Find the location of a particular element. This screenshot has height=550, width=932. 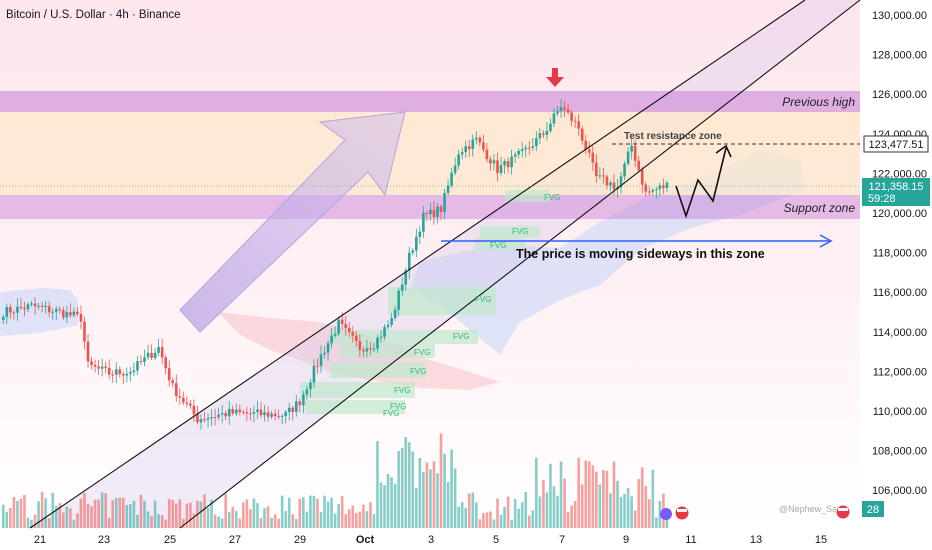

price-tick-label: 112,000.00 is located at coordinates (900, 372).